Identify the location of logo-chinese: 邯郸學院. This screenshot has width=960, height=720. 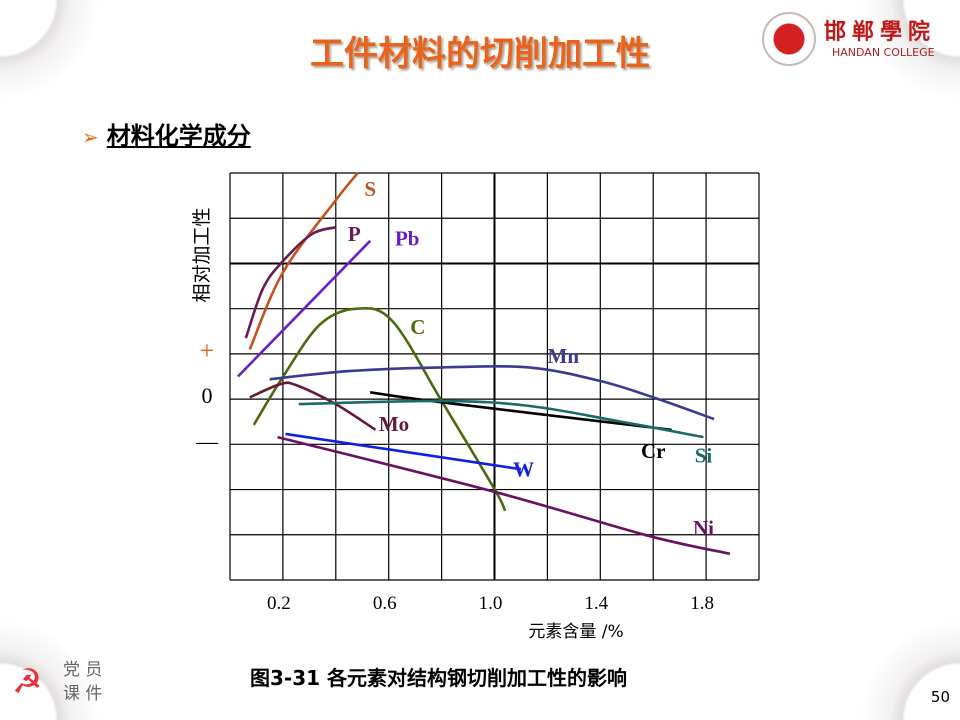
(880, 32).